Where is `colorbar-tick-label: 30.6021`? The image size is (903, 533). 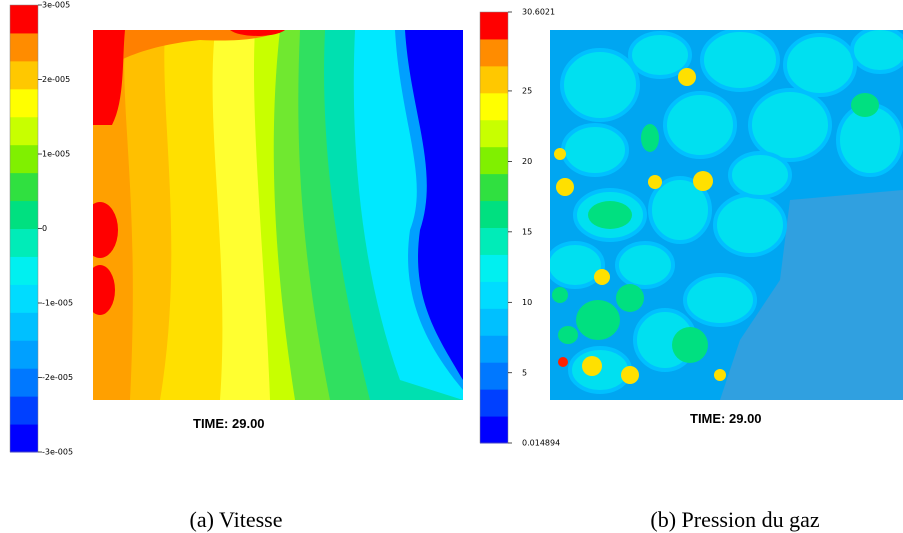 colorbar-tick-label: 30.6021 is located at coordinates (538, 12).